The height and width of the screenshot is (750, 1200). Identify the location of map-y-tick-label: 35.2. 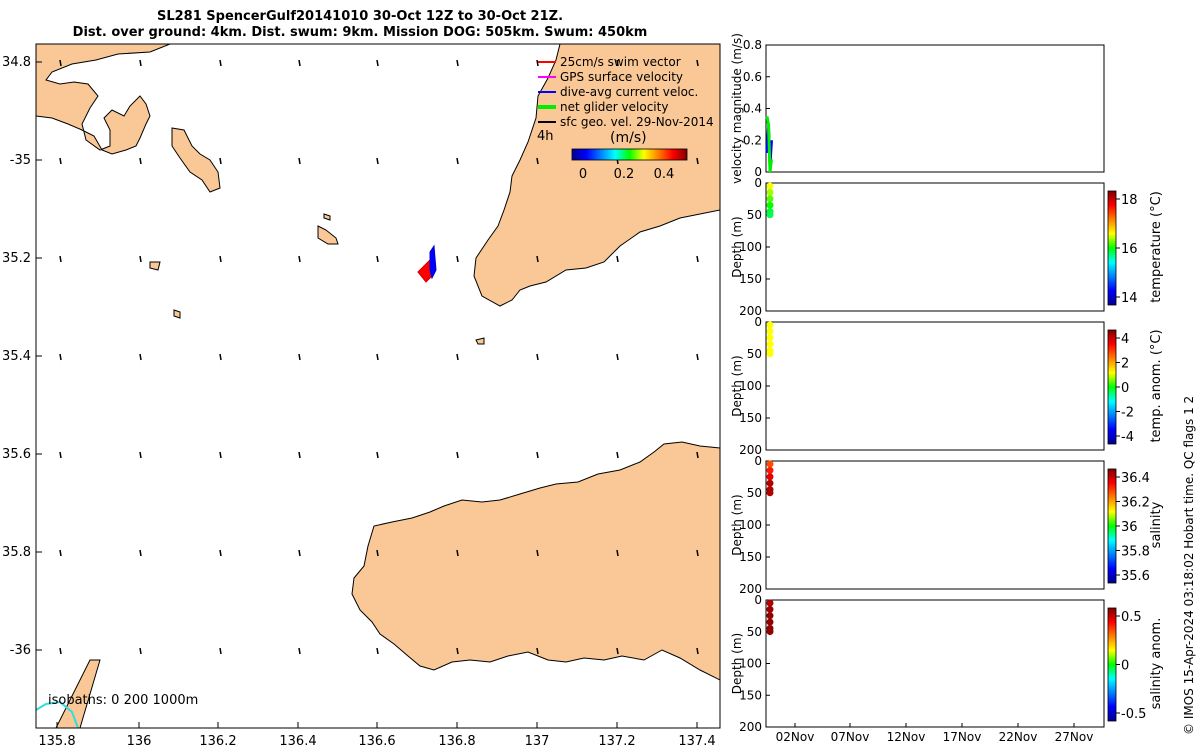
(16, 258).